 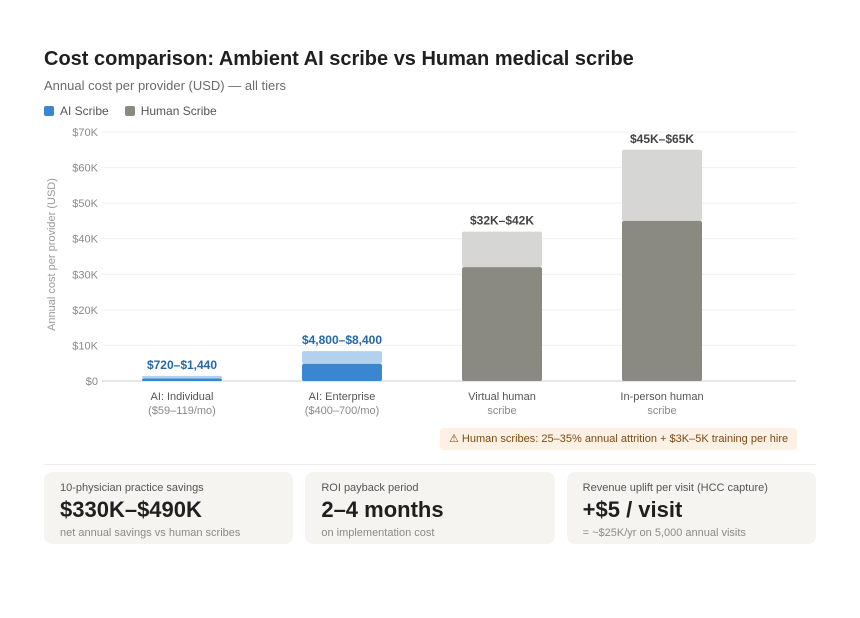 I want to click on legend-swatch-ai, so click(x=49, y=111).